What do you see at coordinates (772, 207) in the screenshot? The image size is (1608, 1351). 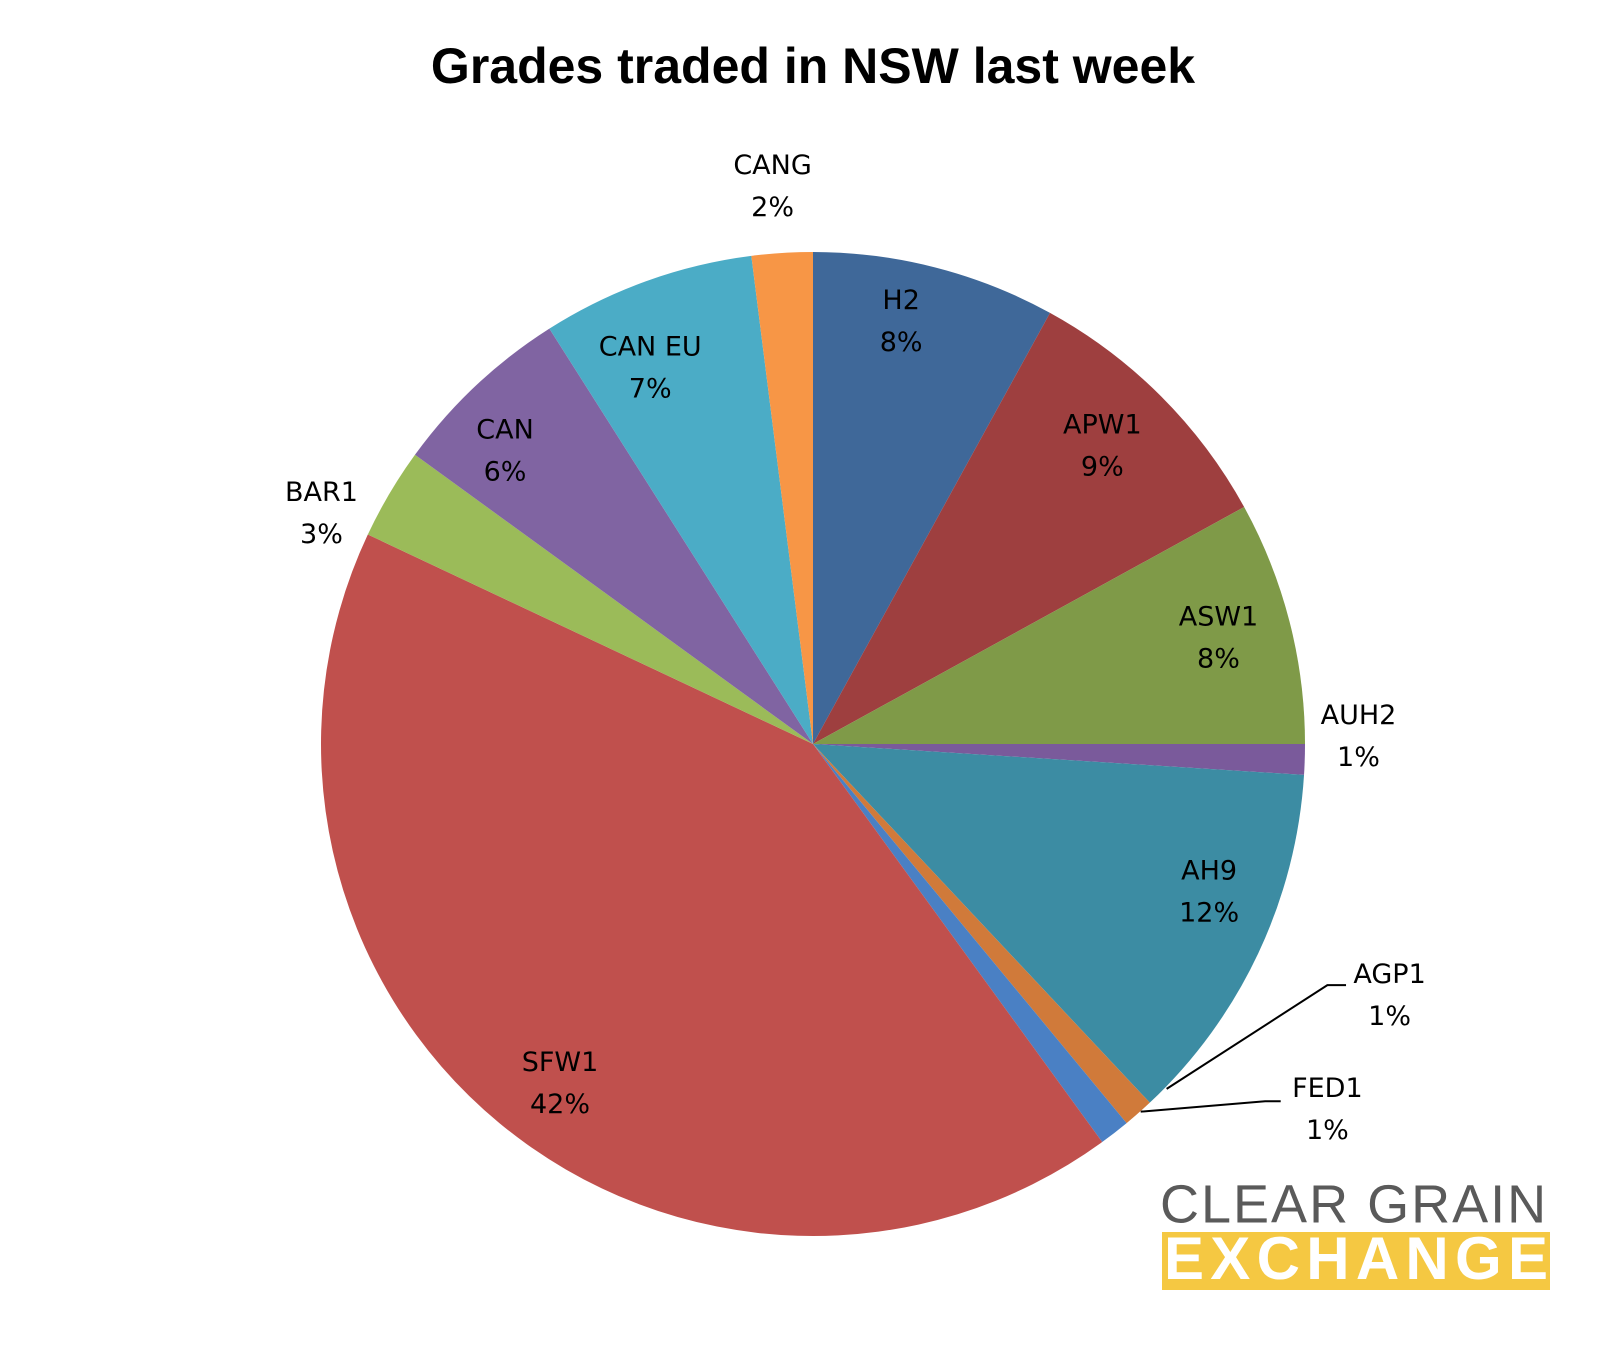 I see `slice-value-label: 2%` at bounding box center [772, 207].